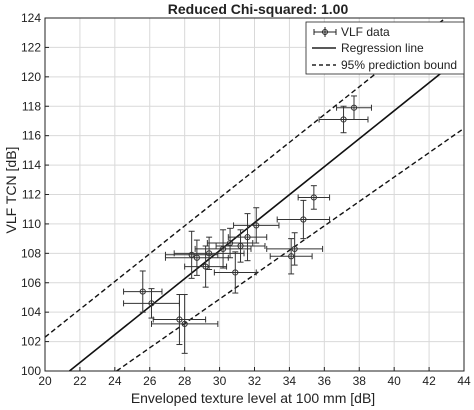 The width and height of the screenshot is (474, 410). I want to click on legend-label-bound: 95% prediction bound, so click(399, 65).